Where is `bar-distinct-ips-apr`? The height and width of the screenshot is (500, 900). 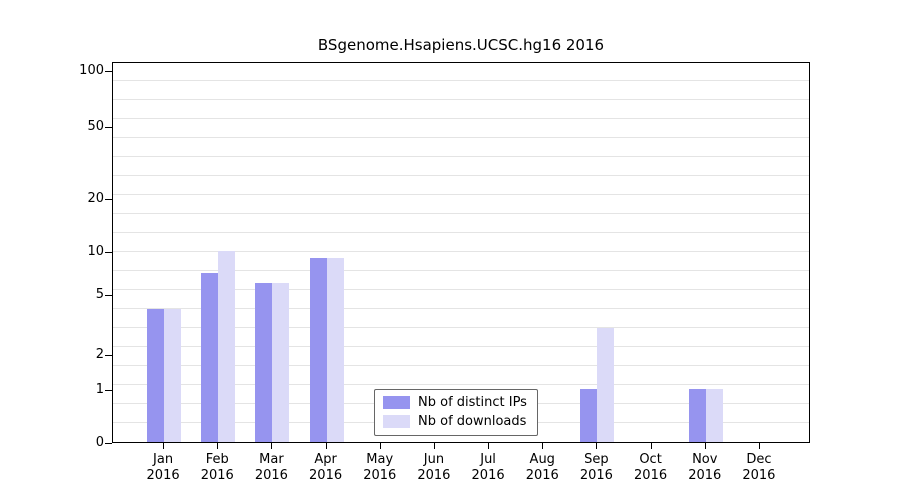 bar-distinct-ips-apr is located at coordinates (318, 350).